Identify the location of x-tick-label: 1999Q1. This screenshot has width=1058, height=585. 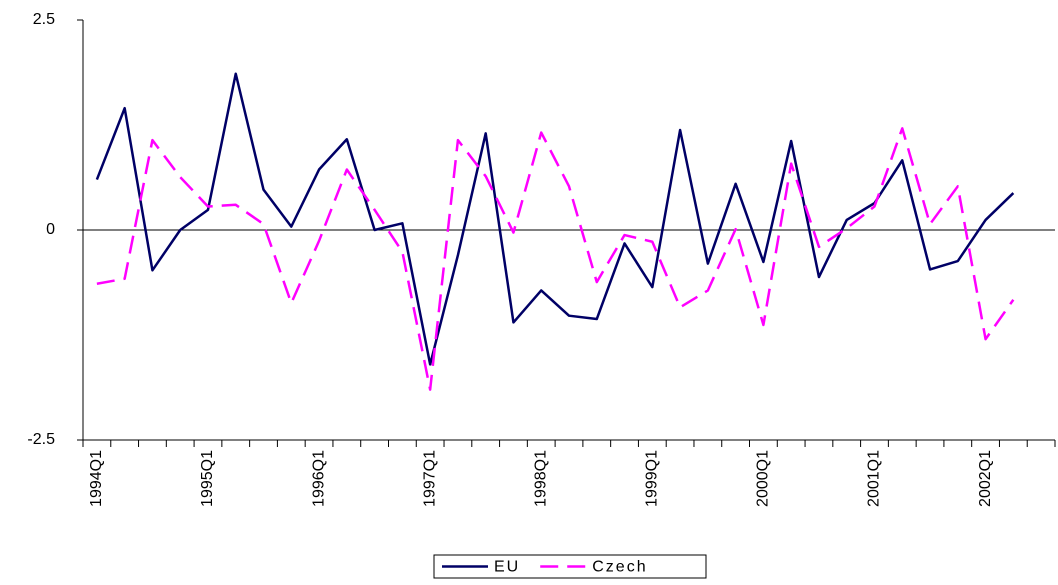
(652, 478).